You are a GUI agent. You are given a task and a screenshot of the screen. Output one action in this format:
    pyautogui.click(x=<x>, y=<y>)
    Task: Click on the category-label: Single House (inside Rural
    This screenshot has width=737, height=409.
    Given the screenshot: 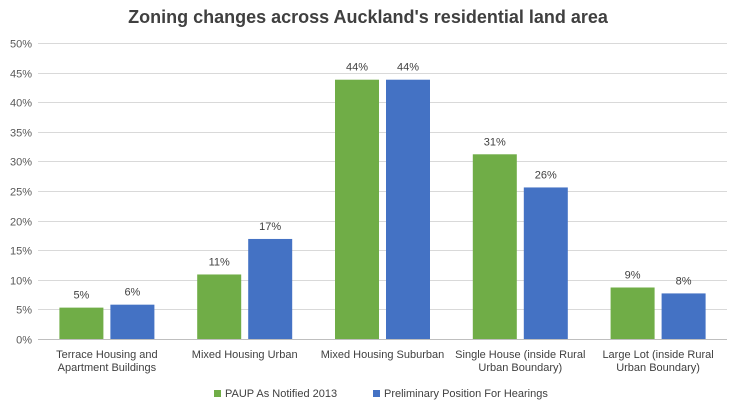 What is the action you would take?
    pyautogui.click(x=520, y=355)
    